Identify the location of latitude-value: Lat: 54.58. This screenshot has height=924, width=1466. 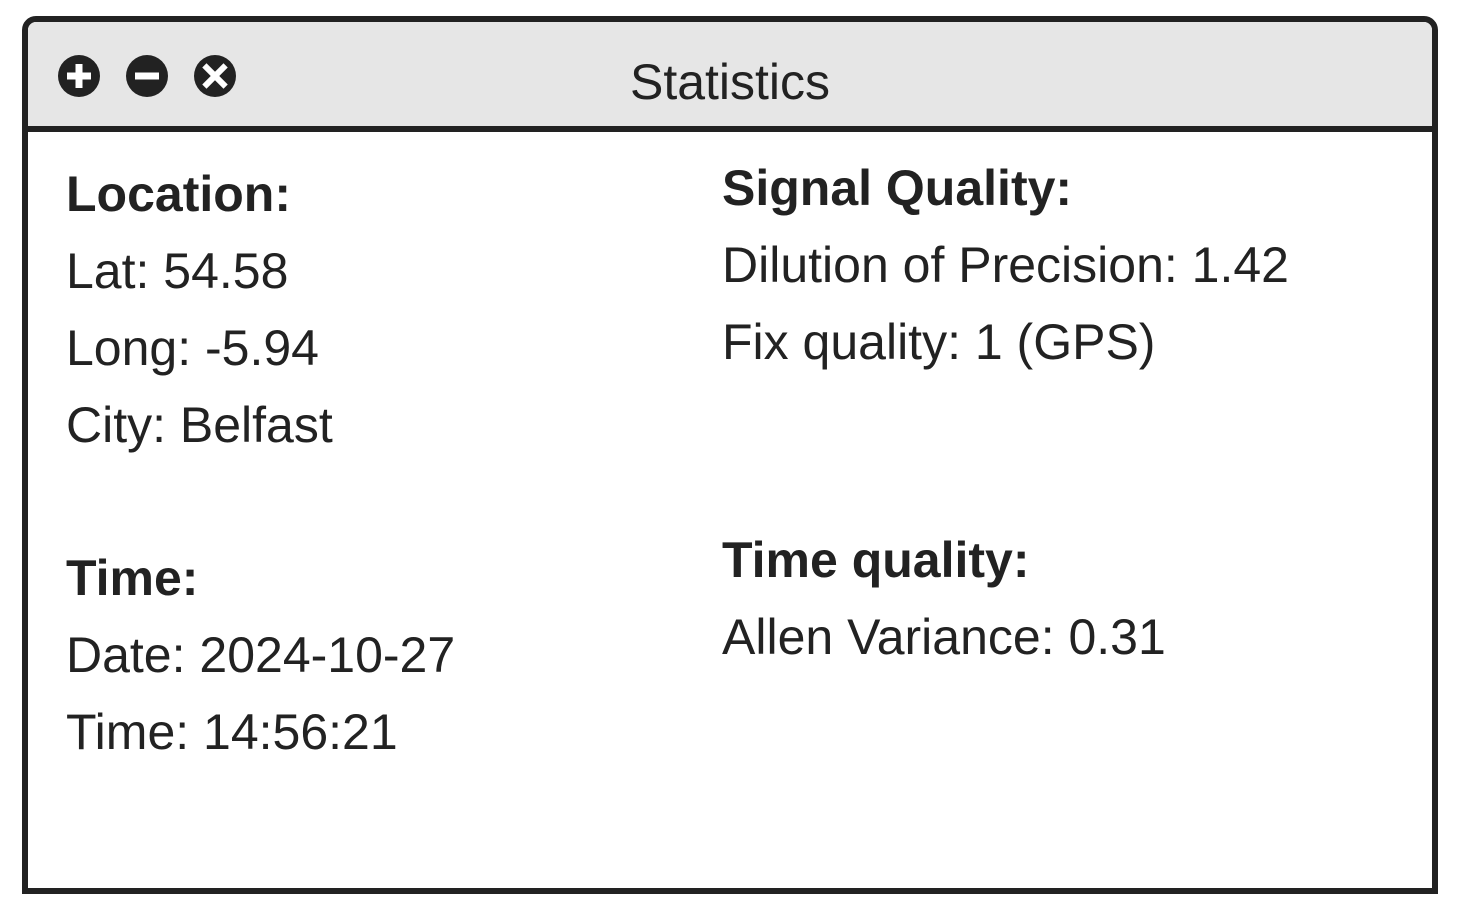
(177, 271).